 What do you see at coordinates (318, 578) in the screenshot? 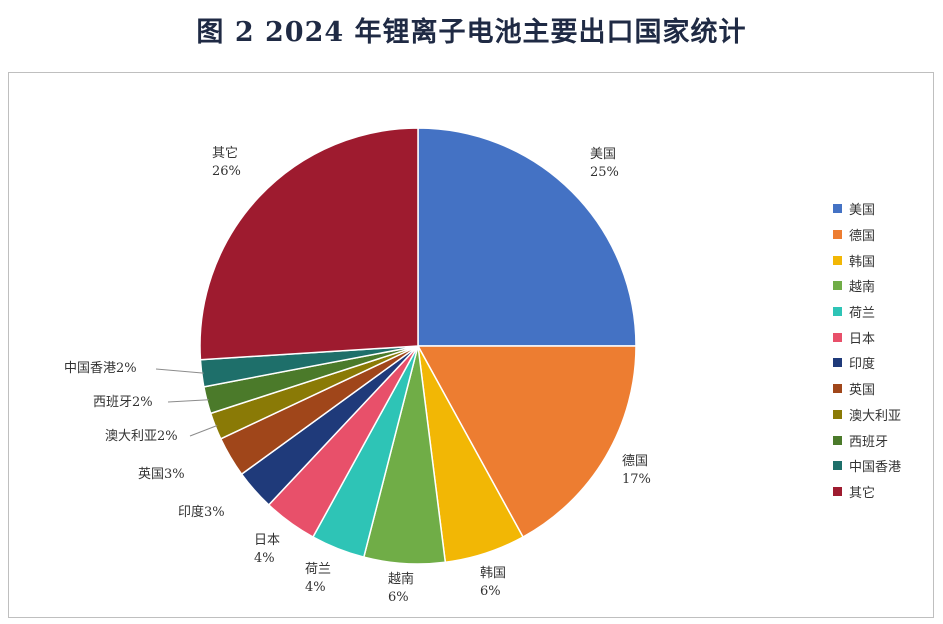
I see `slice-label-5: 荷兰 4%` at bounding box center [318, 578].